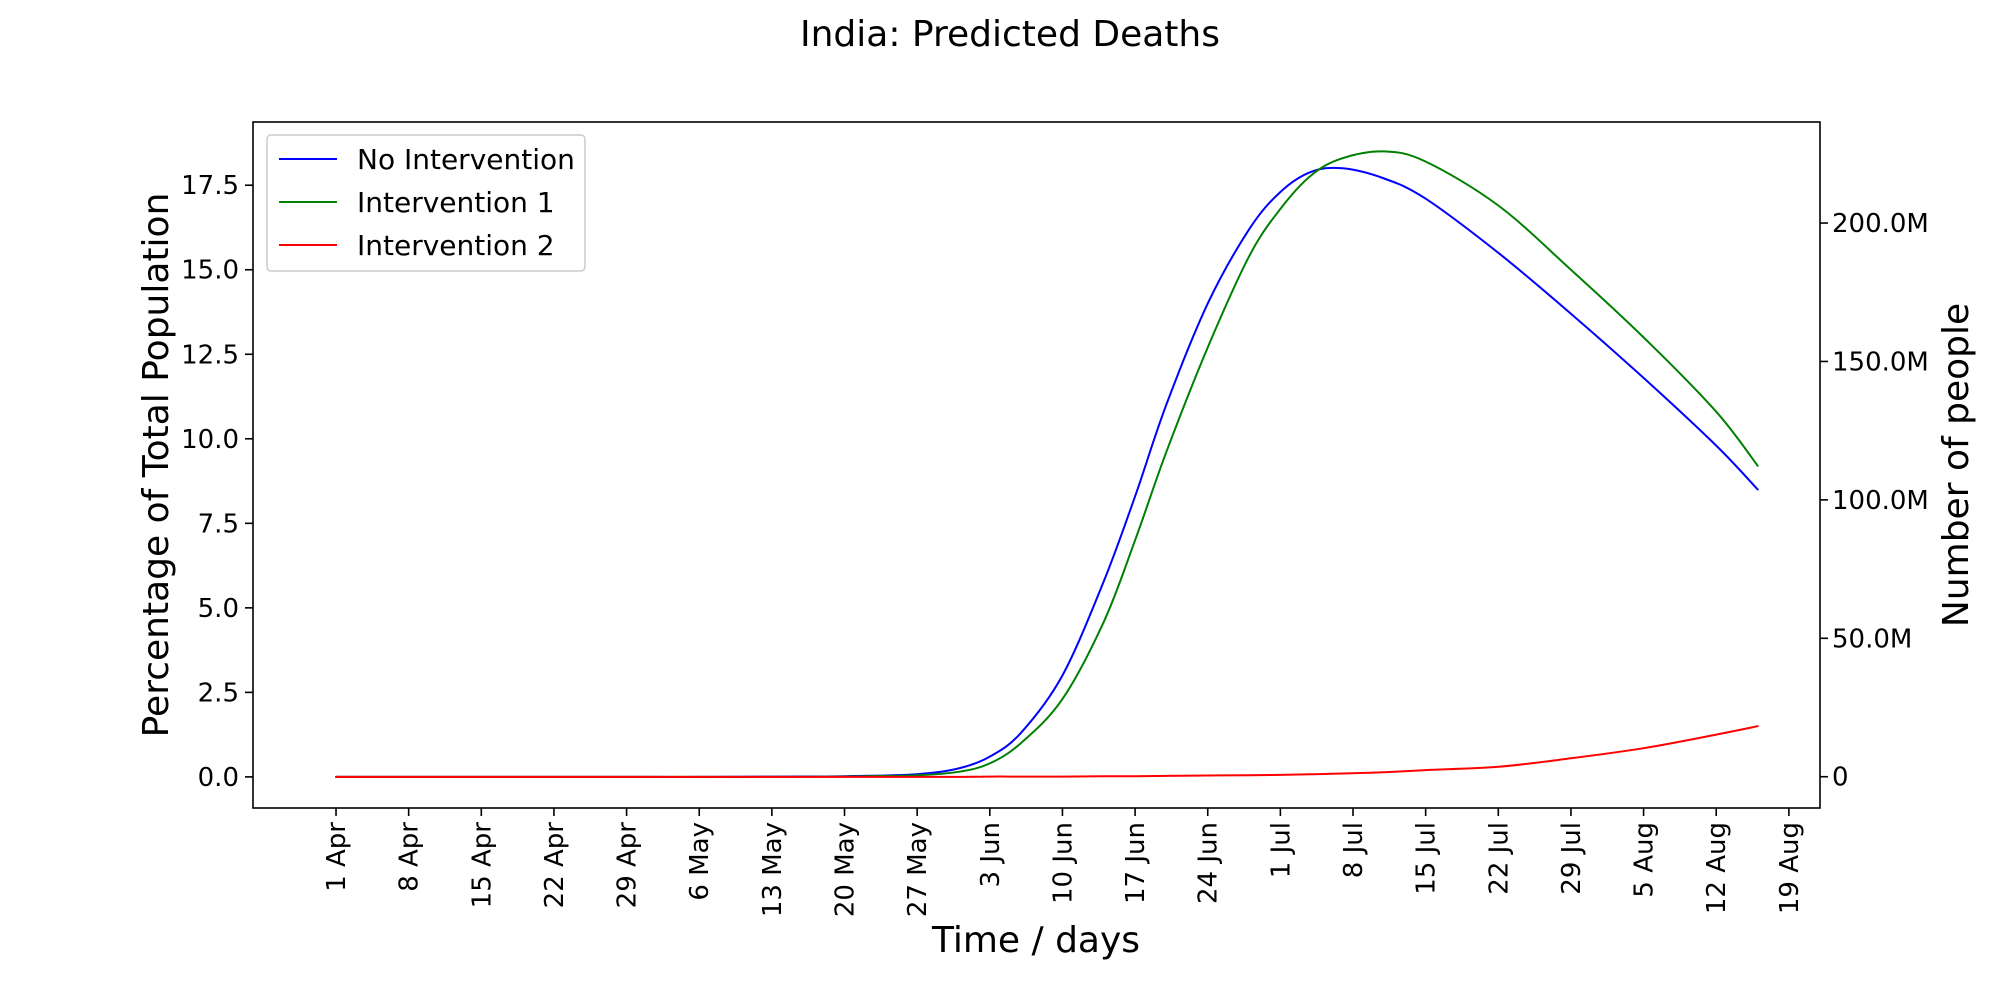 The image size is (2000, 1000). Describe the element at coordinates (1209, 863) in the screenshot. I see `x-tick-label: 24 Jun` at that location.